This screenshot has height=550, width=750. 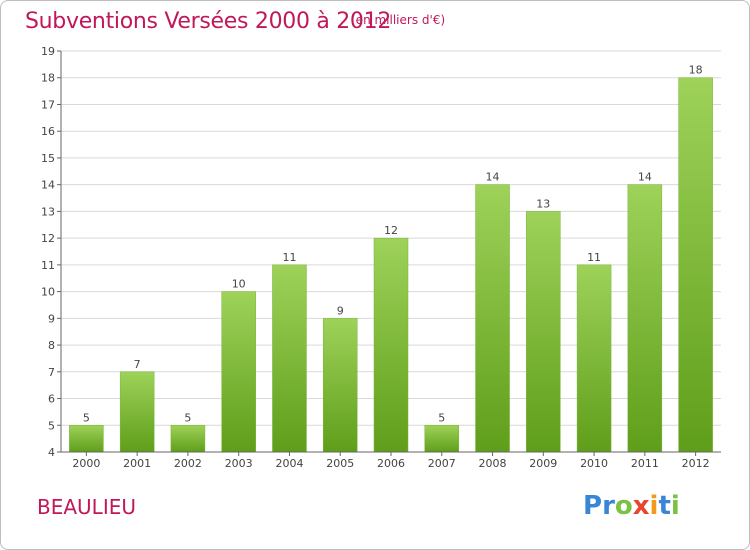 What do you see at coordinates (493, 463) in the screenshot?
I see `x-tick-label: 2008` at bounding box center [493, 463].